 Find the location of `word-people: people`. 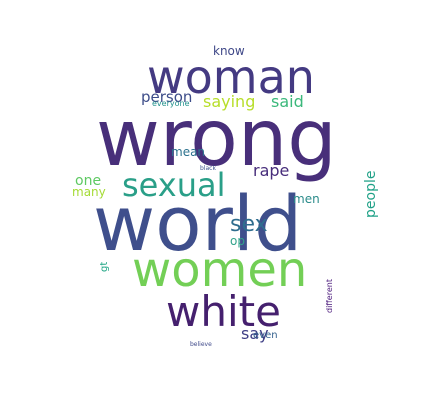

word-people: people is located at coordinates (371, 194).